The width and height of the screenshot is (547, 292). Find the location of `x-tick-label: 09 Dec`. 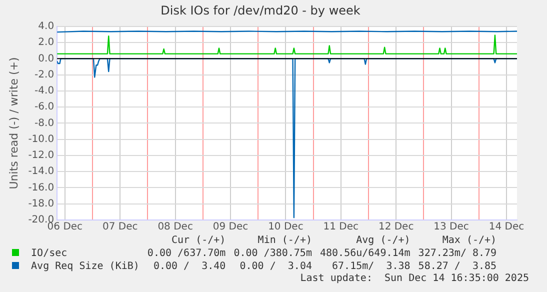

x-tick-label: 09 Dec is located at coordinates (230, 227).